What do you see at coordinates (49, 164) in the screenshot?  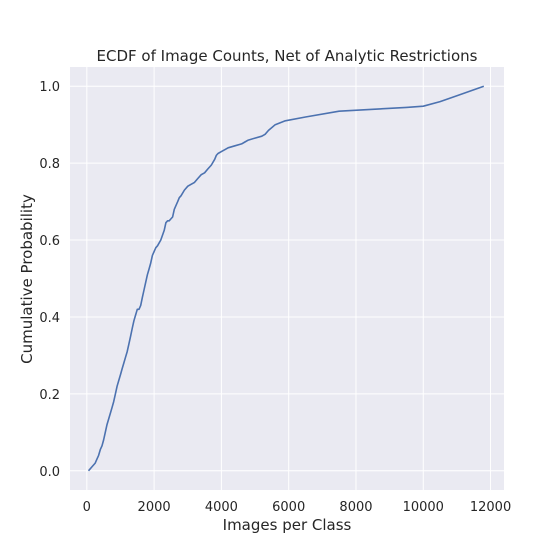 I see `y-tick-label: 0.8` at bounding box center [49, 164].